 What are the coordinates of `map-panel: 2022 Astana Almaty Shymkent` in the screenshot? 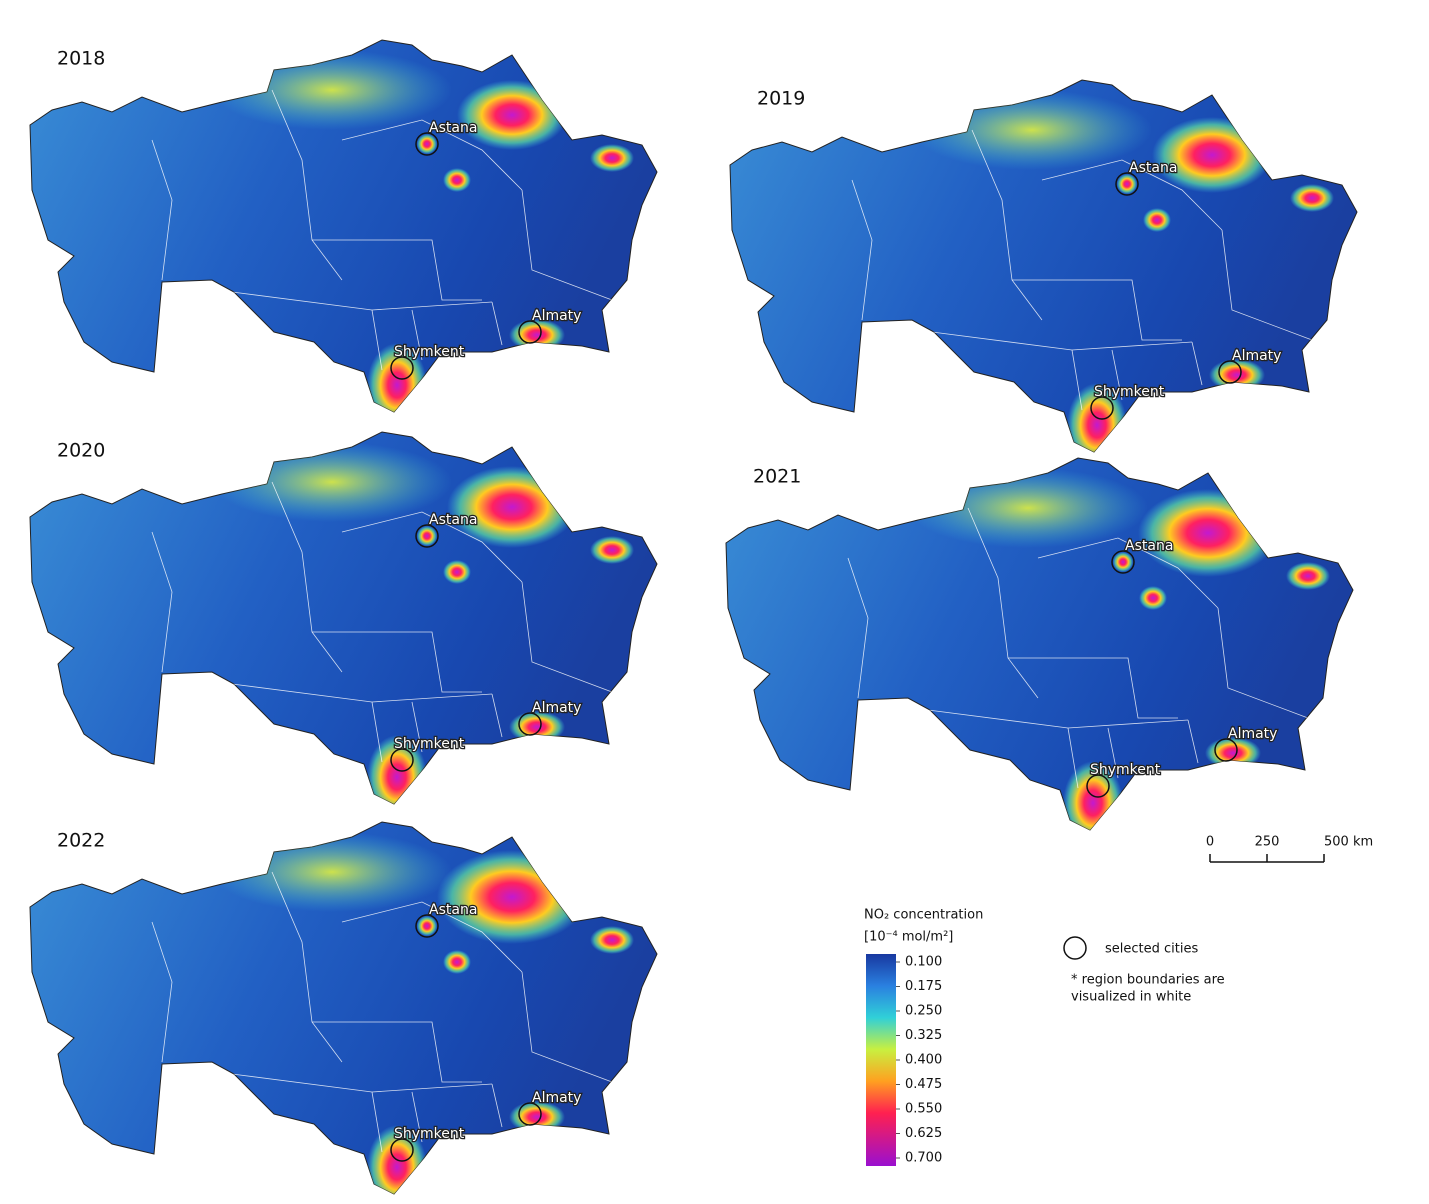 It's located at (343, 1008).